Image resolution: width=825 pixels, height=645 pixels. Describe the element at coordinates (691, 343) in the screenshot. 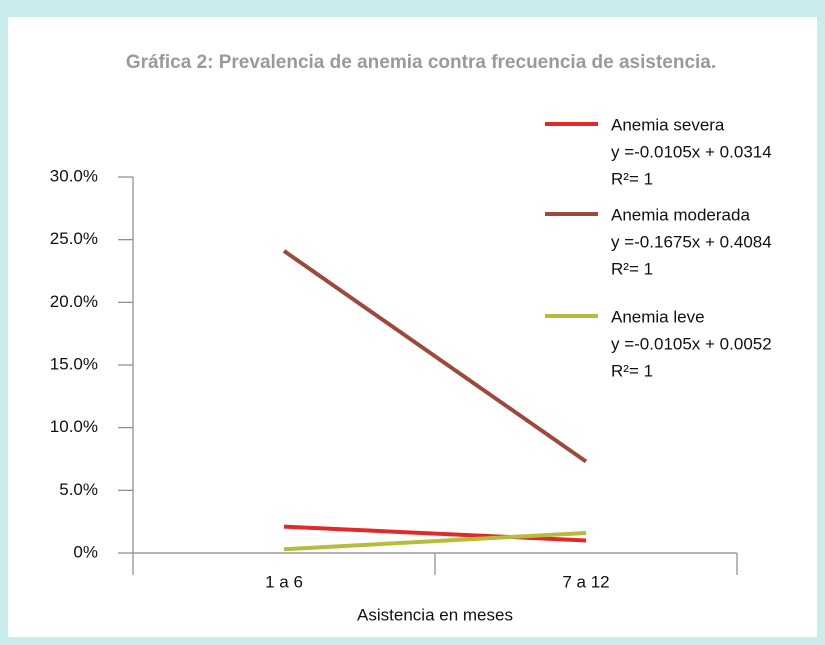

I see `legend-equation: y =-0.0105x + 0.0052` at that location.